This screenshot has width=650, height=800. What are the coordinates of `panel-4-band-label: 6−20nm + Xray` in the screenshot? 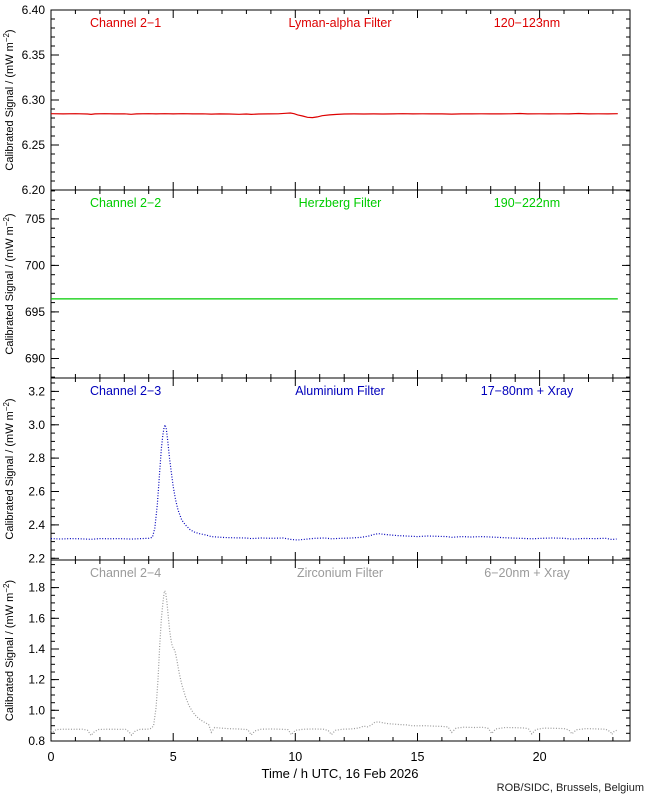 It's located at (527, 573).